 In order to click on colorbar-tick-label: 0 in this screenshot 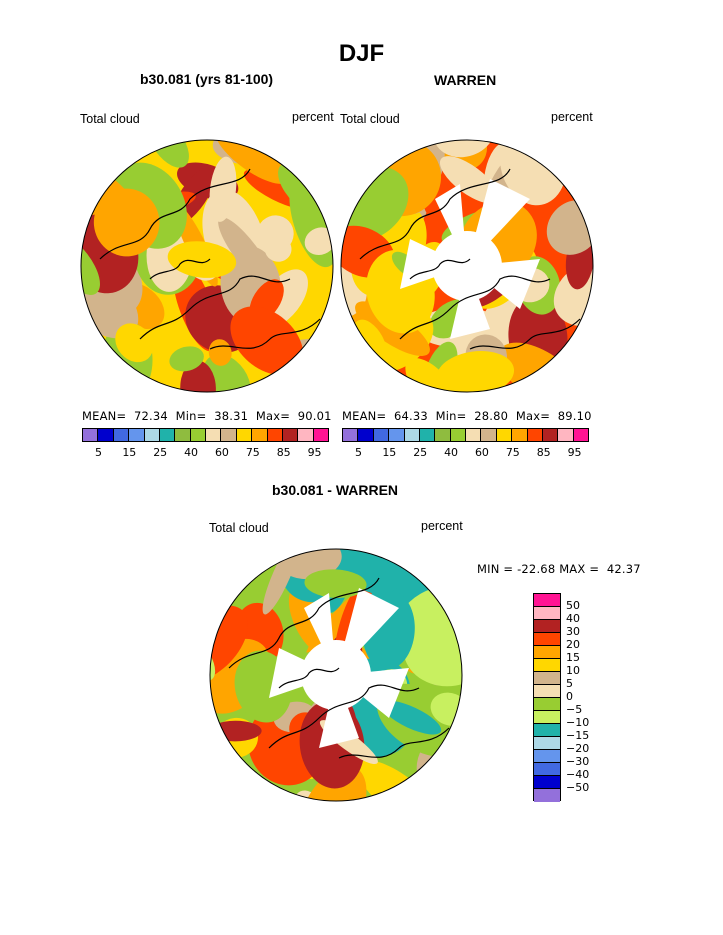, I will do `click(569, 696)`.